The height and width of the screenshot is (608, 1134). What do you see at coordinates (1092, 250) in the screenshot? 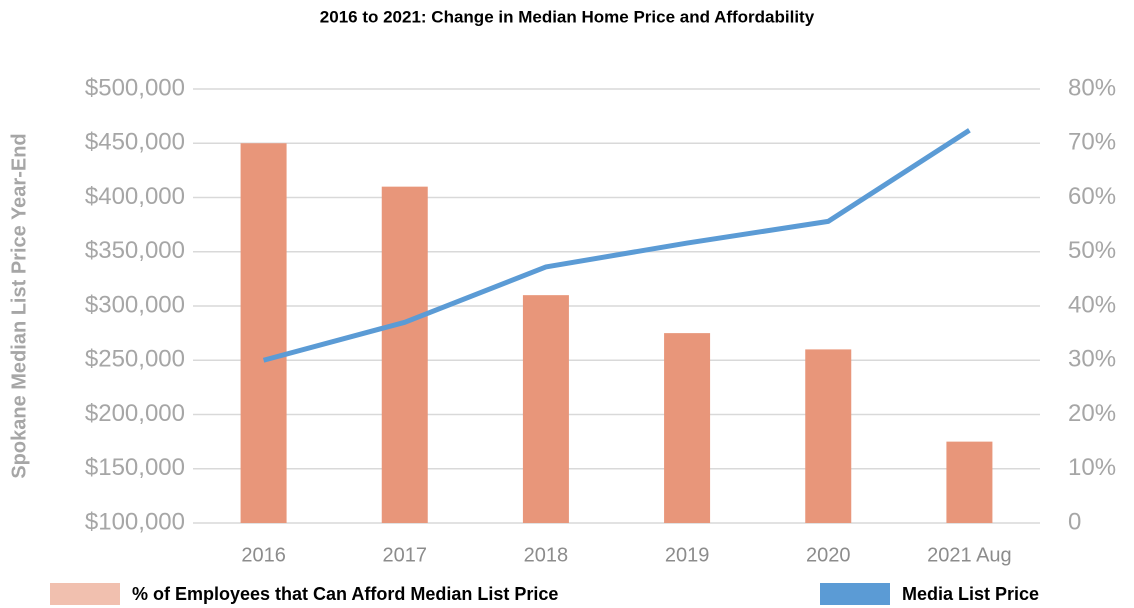
I see `y2-tick-label: 50%` at bounding box center [1092, 250].